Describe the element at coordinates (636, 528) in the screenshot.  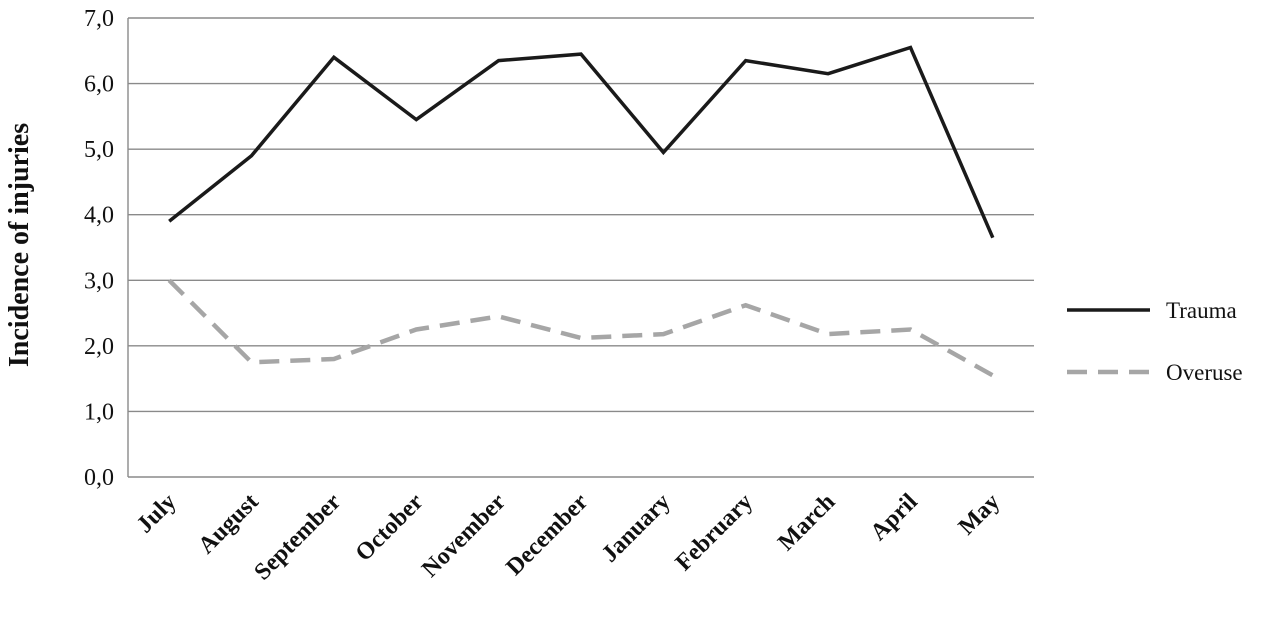
I see `x-tick-label: January` at that location.